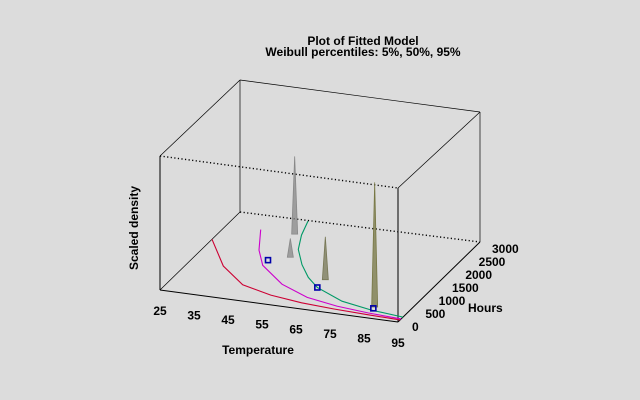  Describe the element at coordinates (194, 316) in the screenshot. I see `x-tick-label: 35` at that location.